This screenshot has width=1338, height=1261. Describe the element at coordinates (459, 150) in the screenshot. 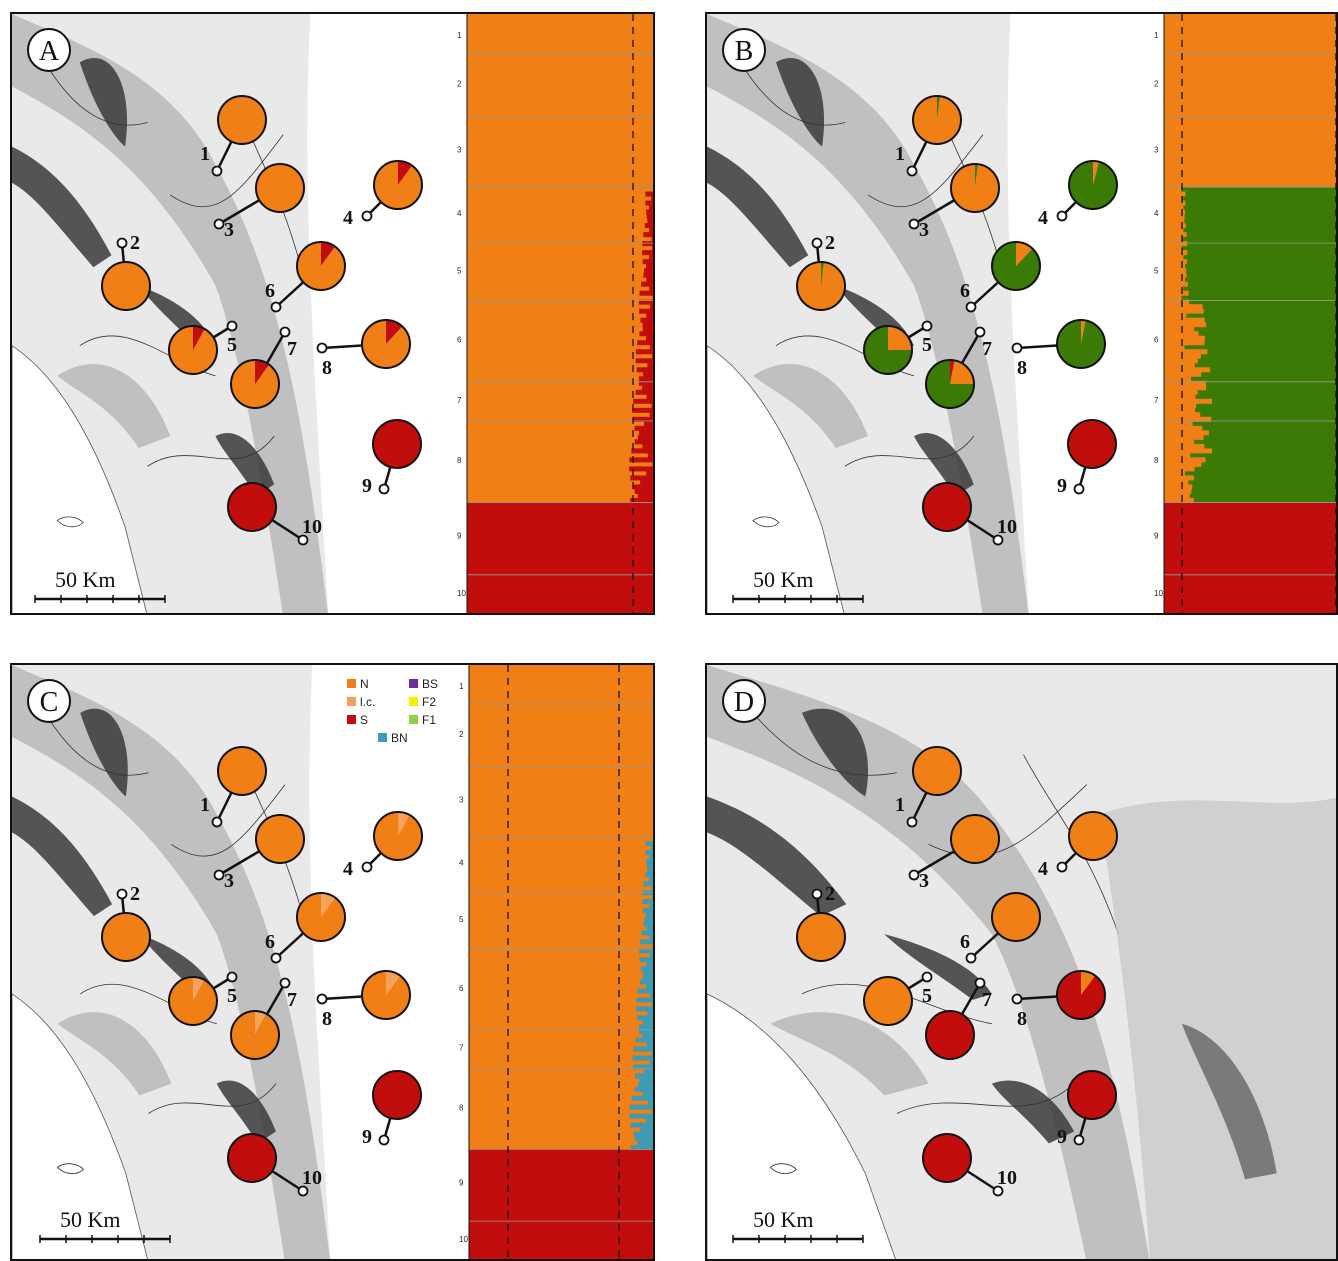

I see `bar-tick-label: 3` at that location.